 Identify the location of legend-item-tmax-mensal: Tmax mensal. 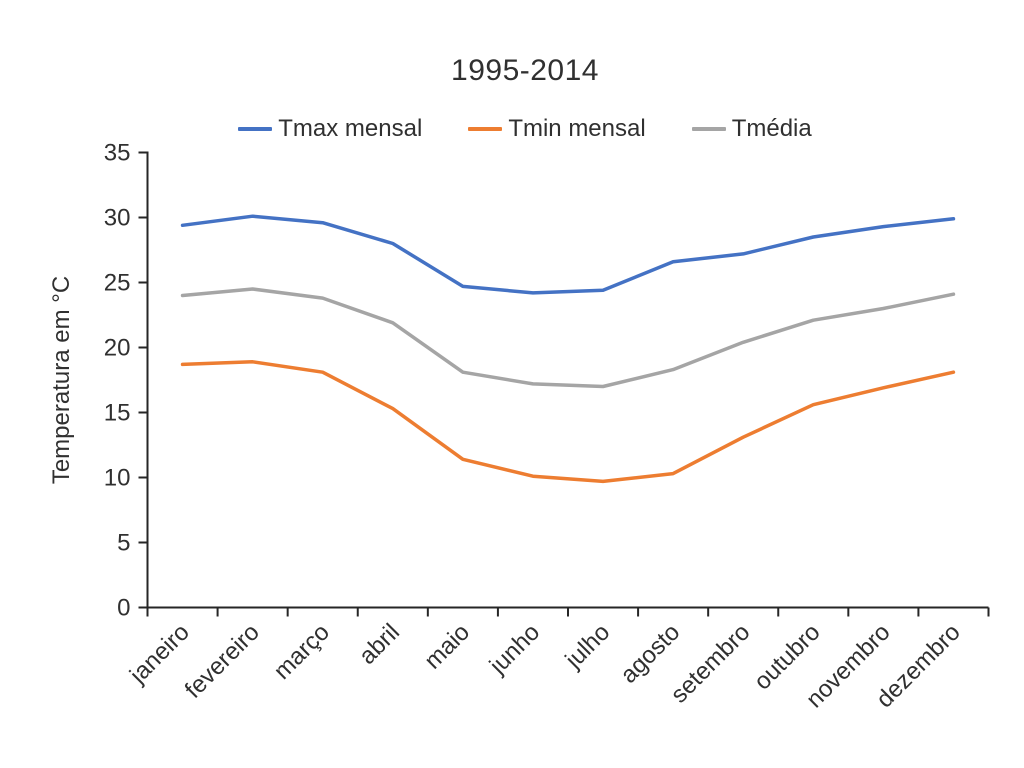
(330, 129).